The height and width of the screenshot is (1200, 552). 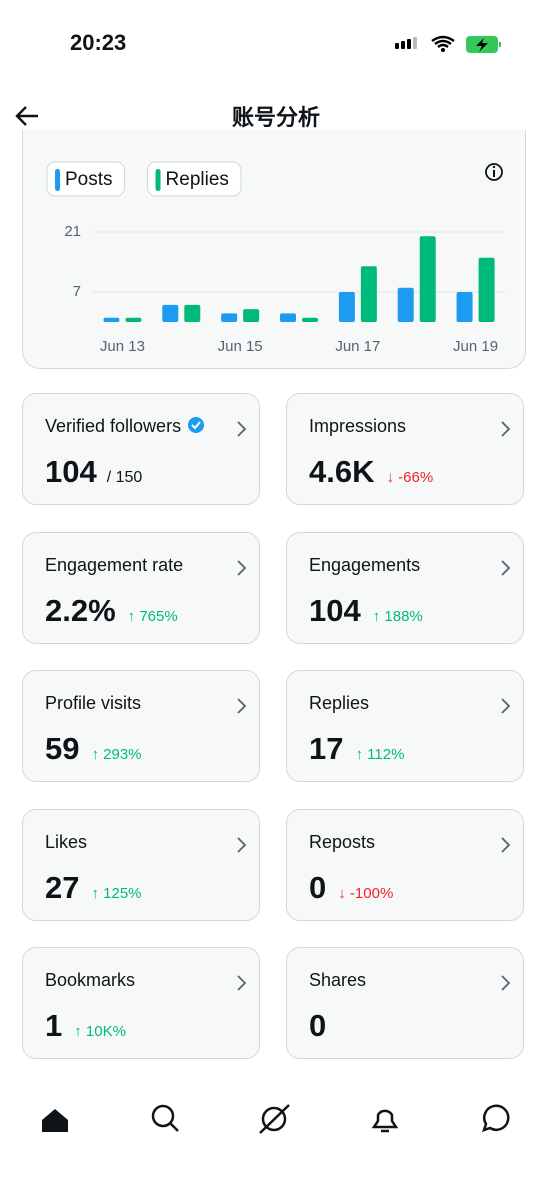 I want to click on notifications-tab, so click(x=385, y=1121).